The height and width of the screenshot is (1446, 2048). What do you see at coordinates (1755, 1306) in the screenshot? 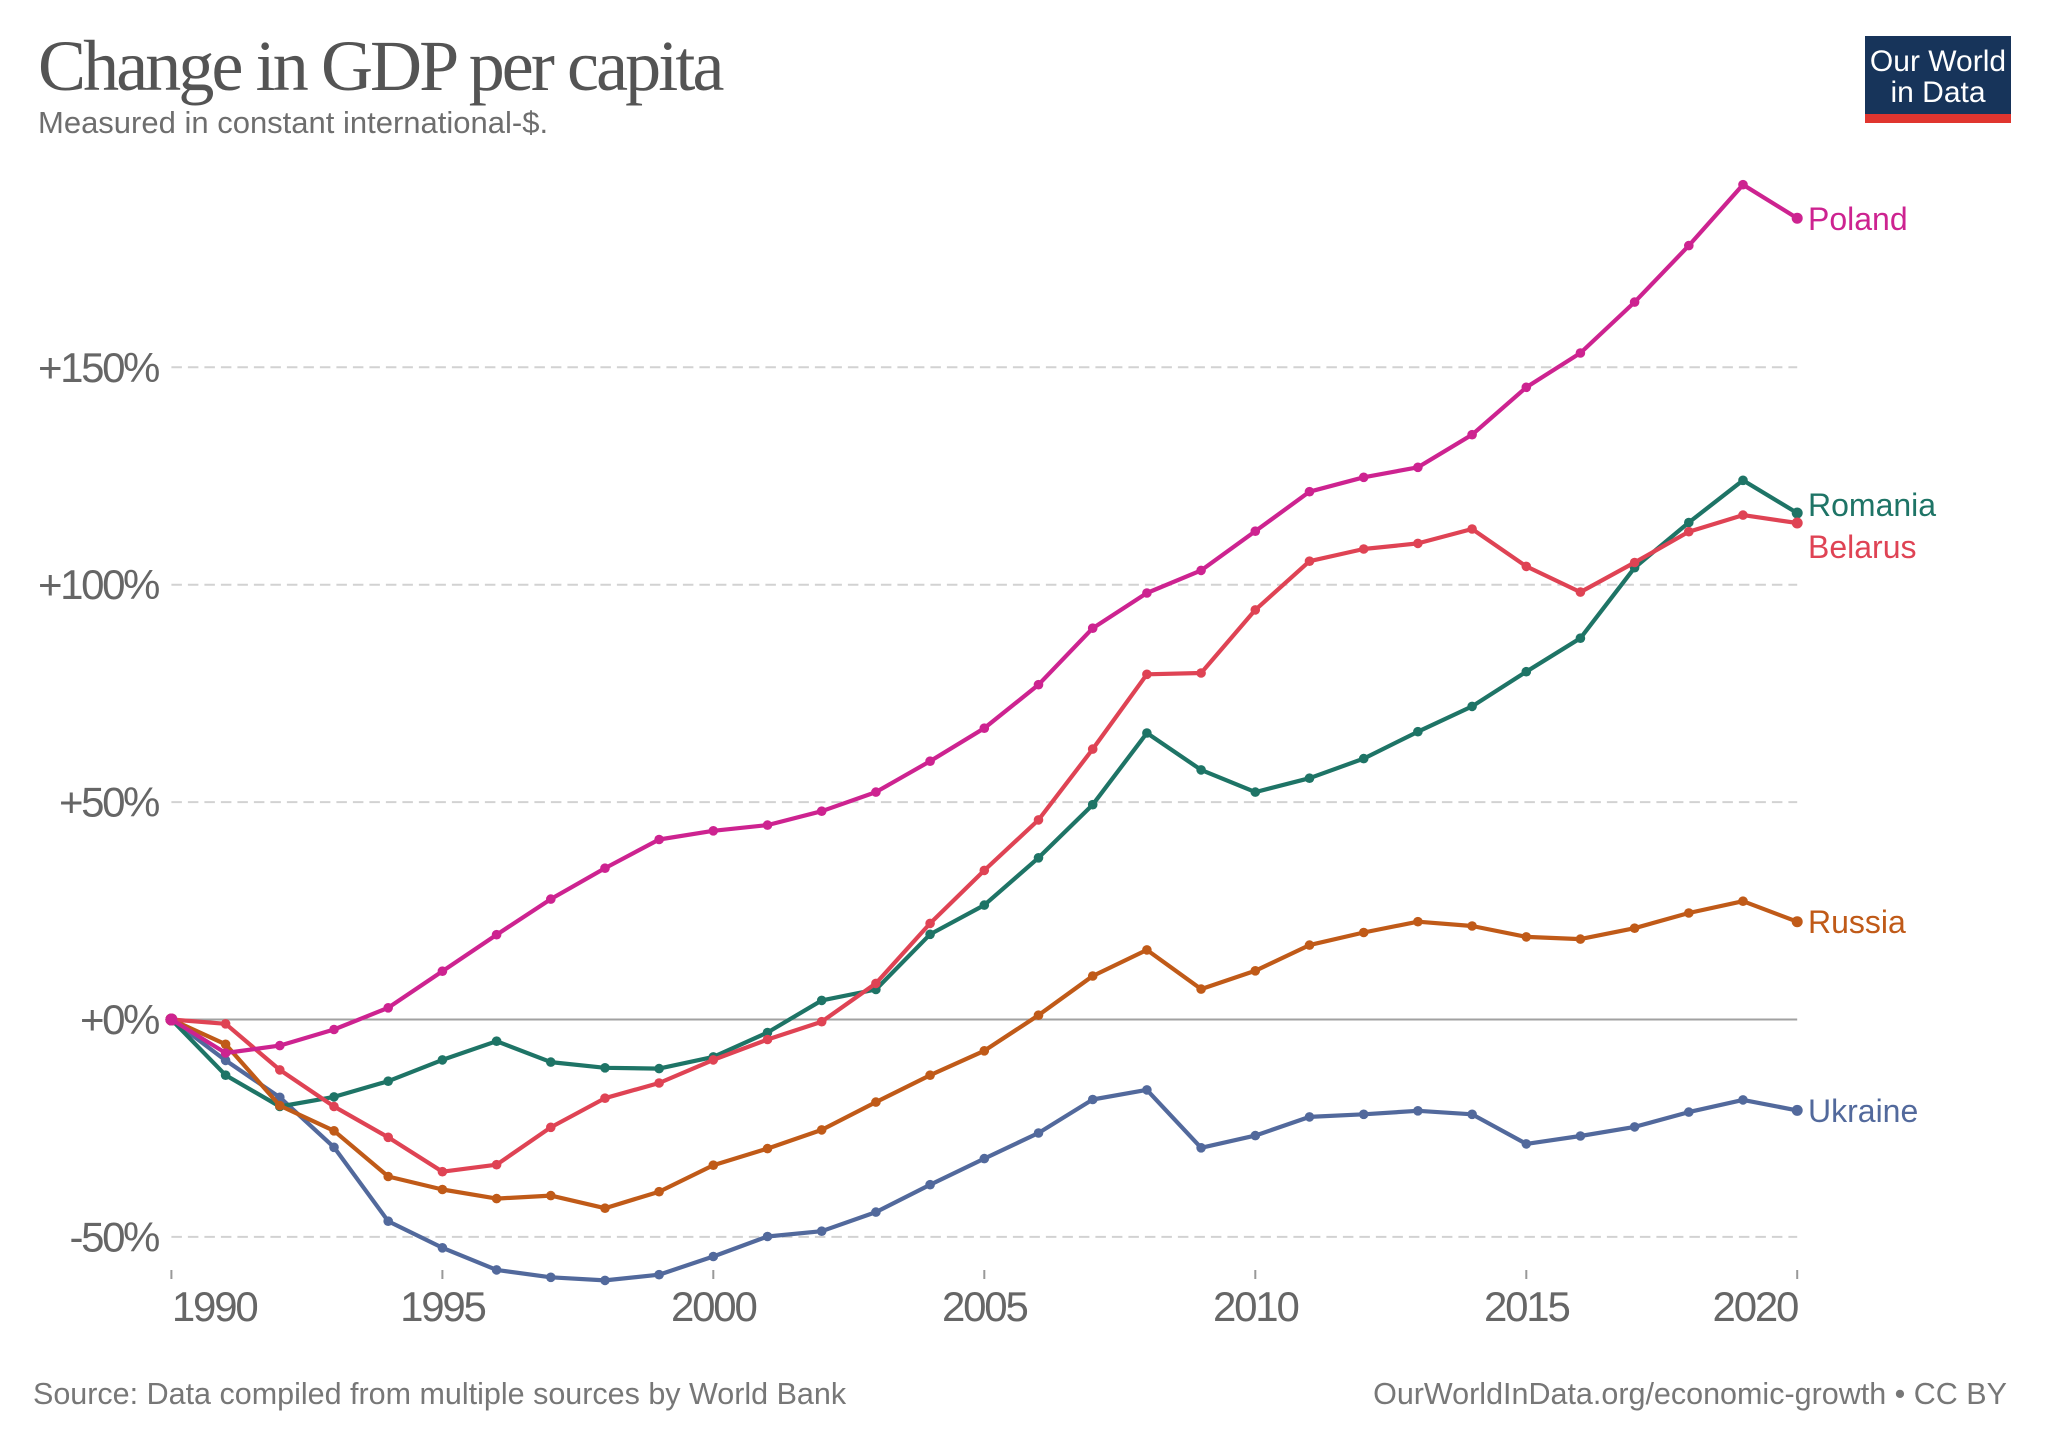
I see `svg-text: 2020` at bounding box center [1755, 1306].